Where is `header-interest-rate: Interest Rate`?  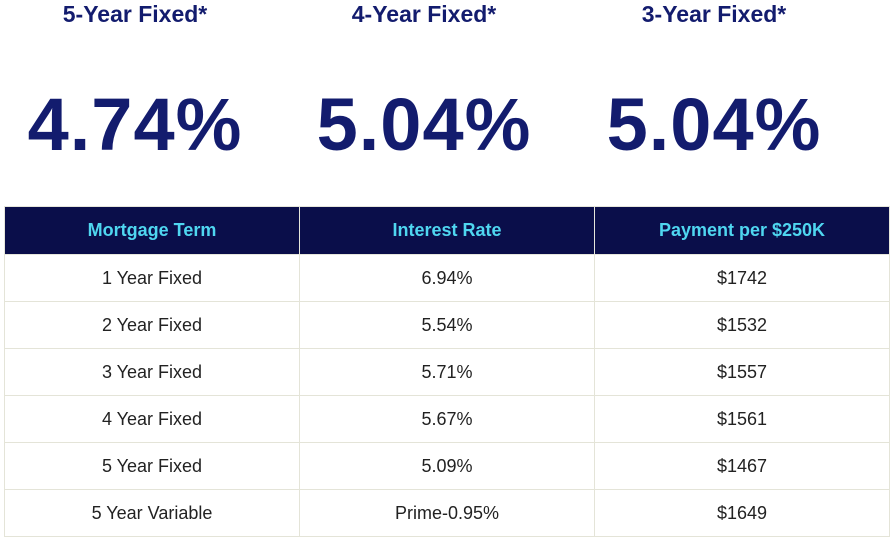
header-interest-rate: Interest Rate is located at coordinates (447, 230).